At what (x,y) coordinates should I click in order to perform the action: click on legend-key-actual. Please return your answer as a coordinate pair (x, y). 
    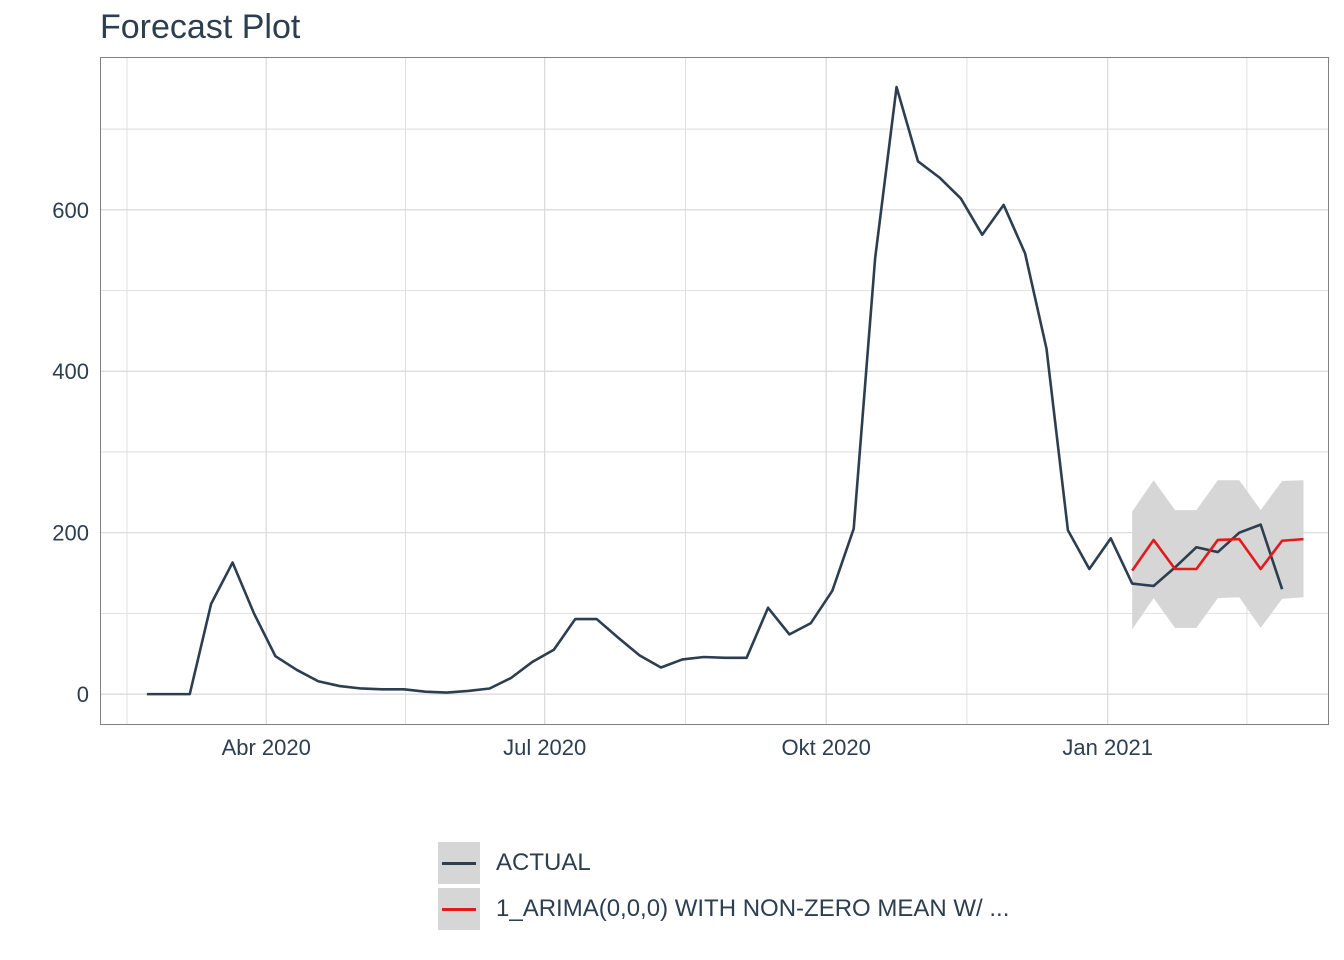
    Looking at the image, I should click on (459, 863).